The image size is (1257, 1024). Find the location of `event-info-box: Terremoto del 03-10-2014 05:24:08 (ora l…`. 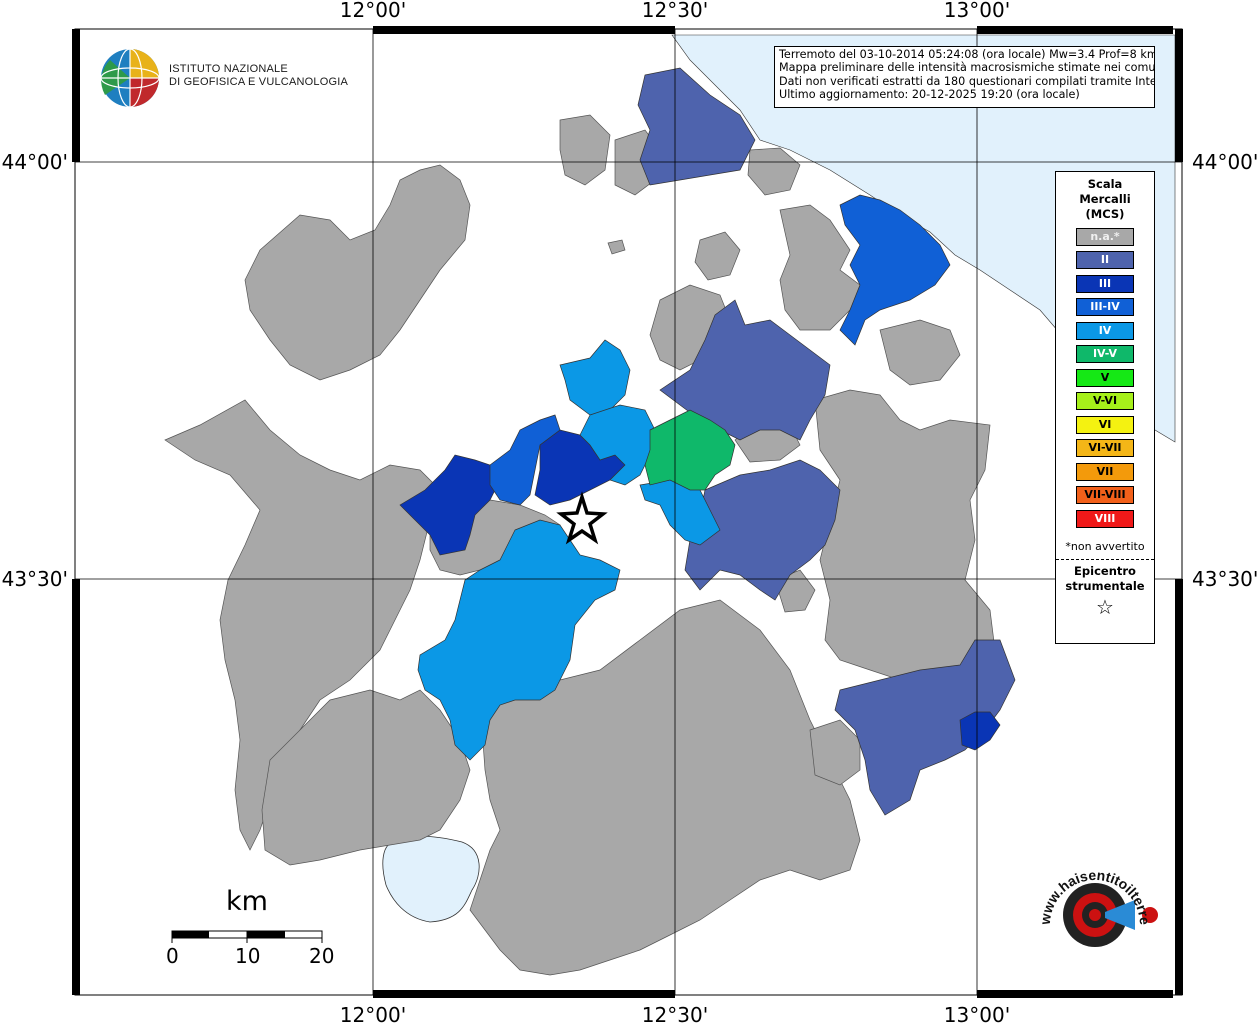

event-info-box: Terremoto del 03-10-2014 05:24:08 (ora l… is located at coordinates (964, 77).